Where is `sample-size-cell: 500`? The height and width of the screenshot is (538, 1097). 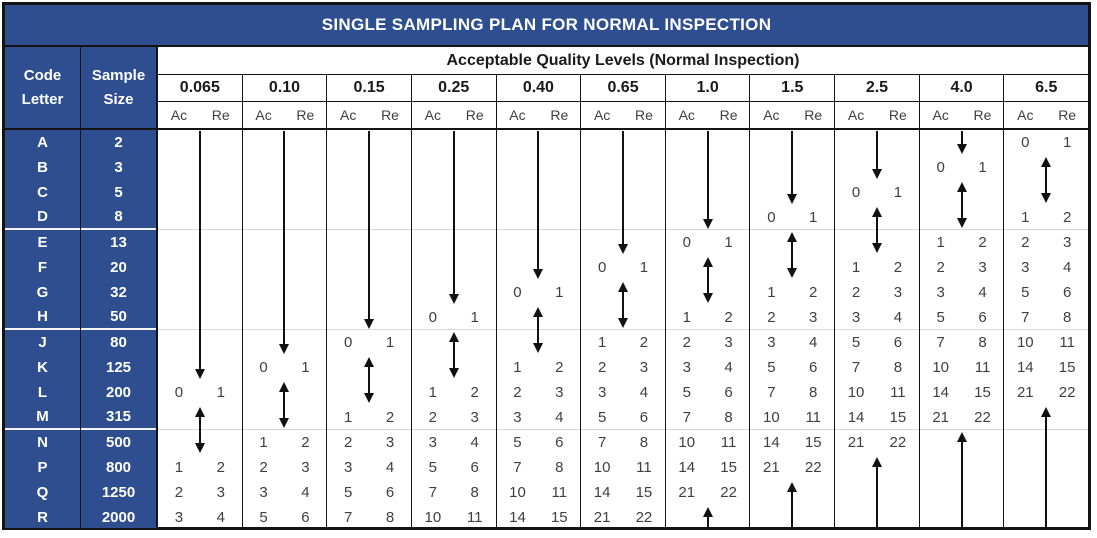
sample-size-cell: 500 is located at coordinates (118, 442).